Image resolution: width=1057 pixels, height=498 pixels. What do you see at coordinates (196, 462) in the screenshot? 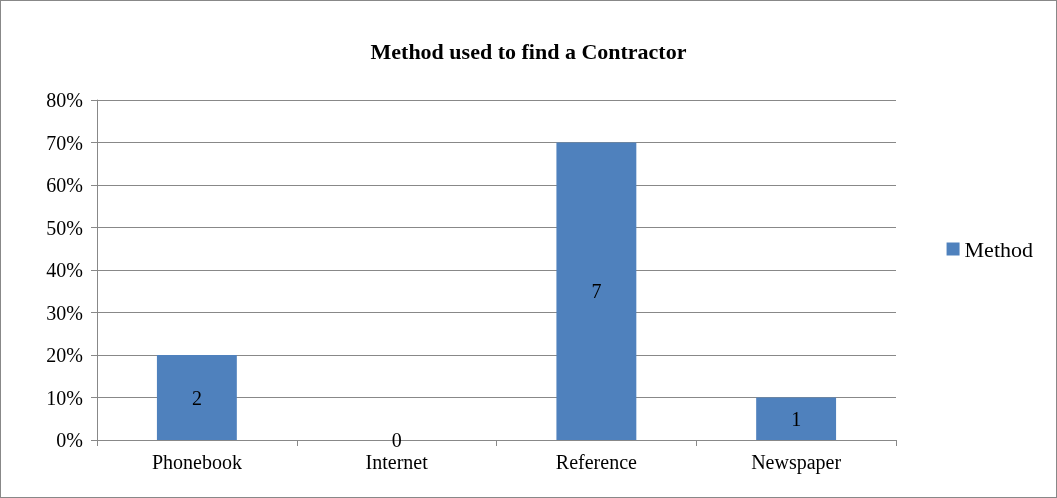
I see `x-tick-label: Phonebook` at bounding box center [196, 462].